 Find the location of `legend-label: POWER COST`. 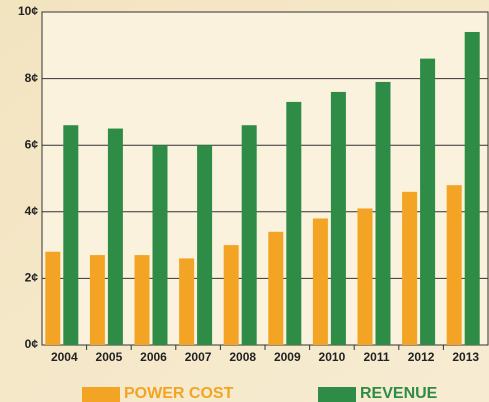

legend-label: POWER COST is located at coordinates (179, 393).